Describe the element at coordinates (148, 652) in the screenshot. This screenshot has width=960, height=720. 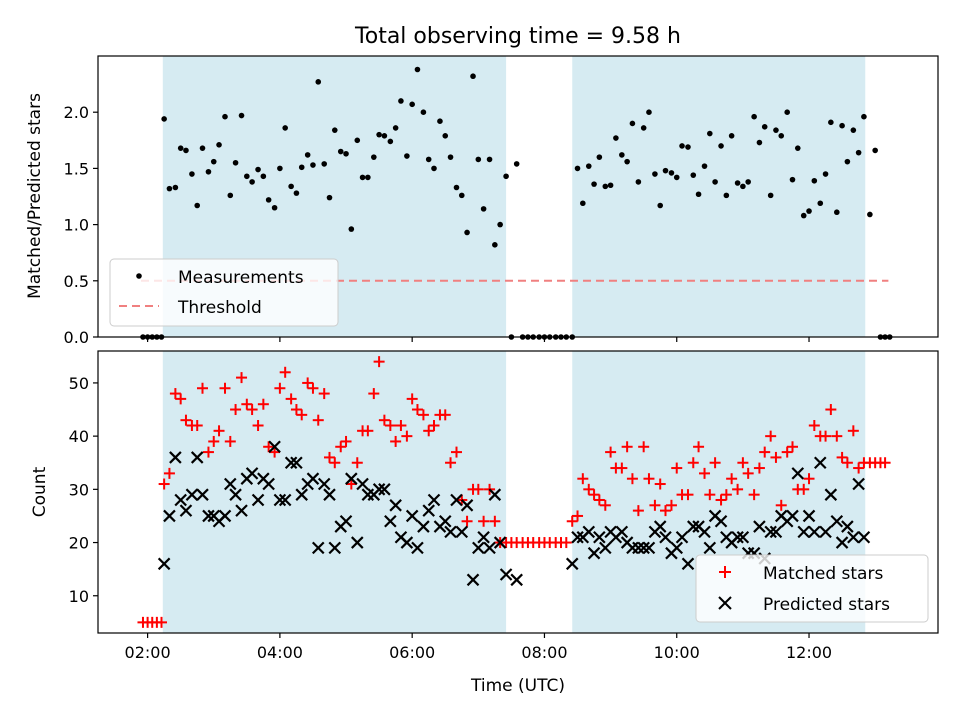
I see `x-tick-label: 02:00` at that location.